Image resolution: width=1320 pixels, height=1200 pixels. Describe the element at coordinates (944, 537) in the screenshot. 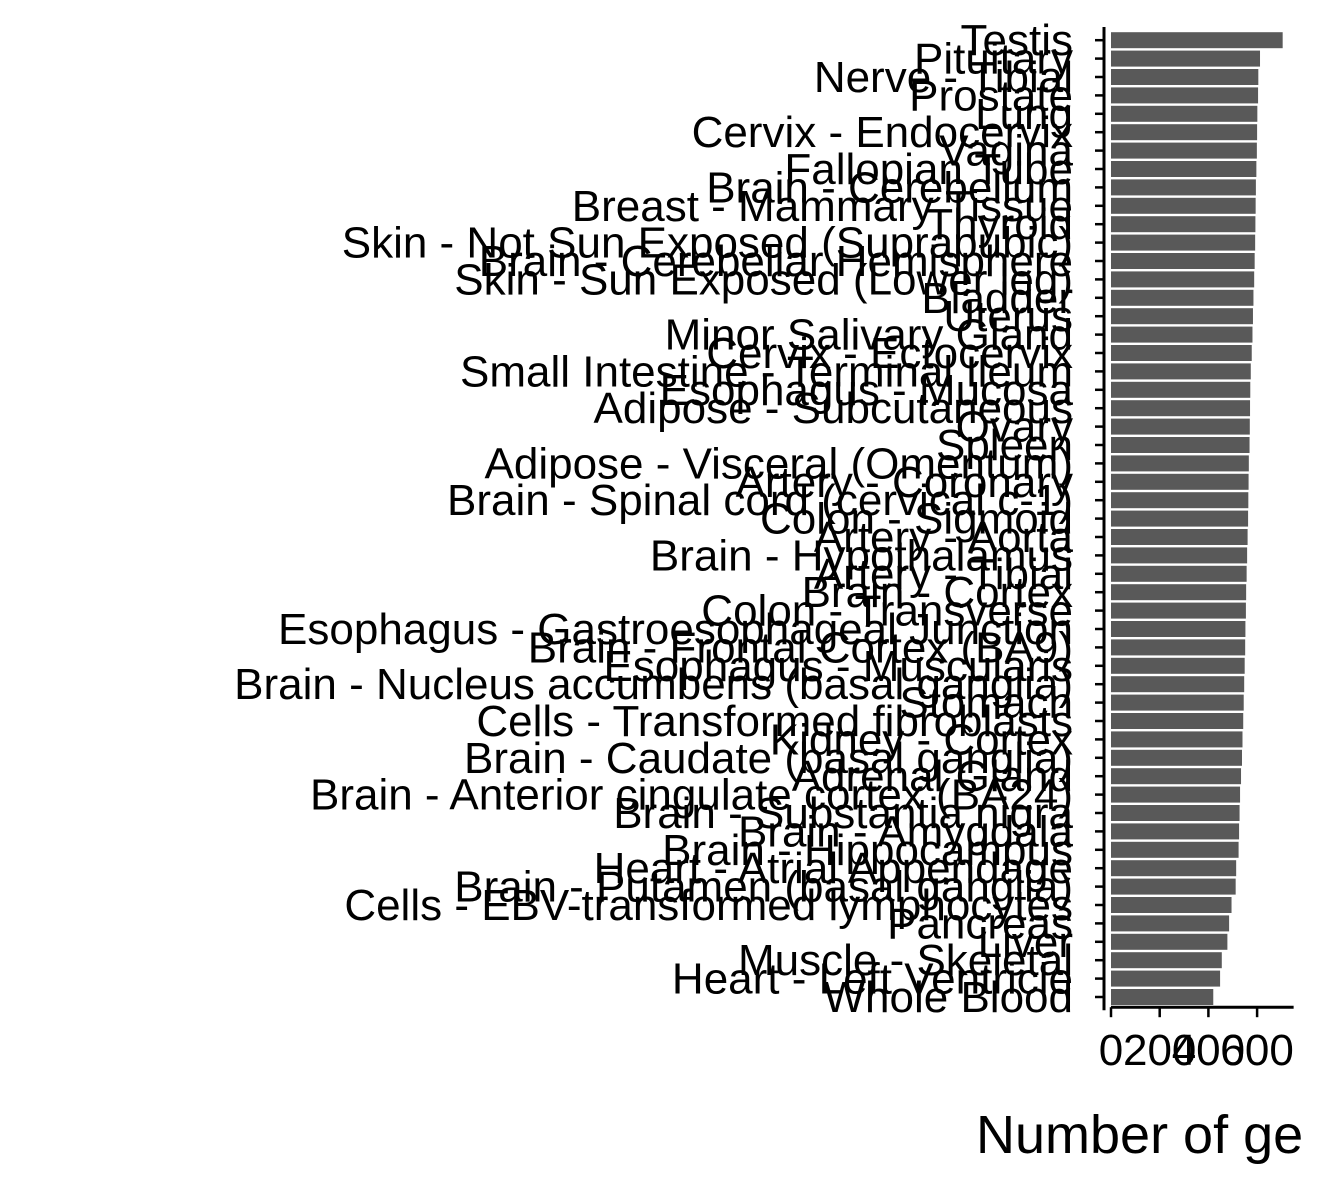

I see `category-label: Artery - Aorta` at that location.